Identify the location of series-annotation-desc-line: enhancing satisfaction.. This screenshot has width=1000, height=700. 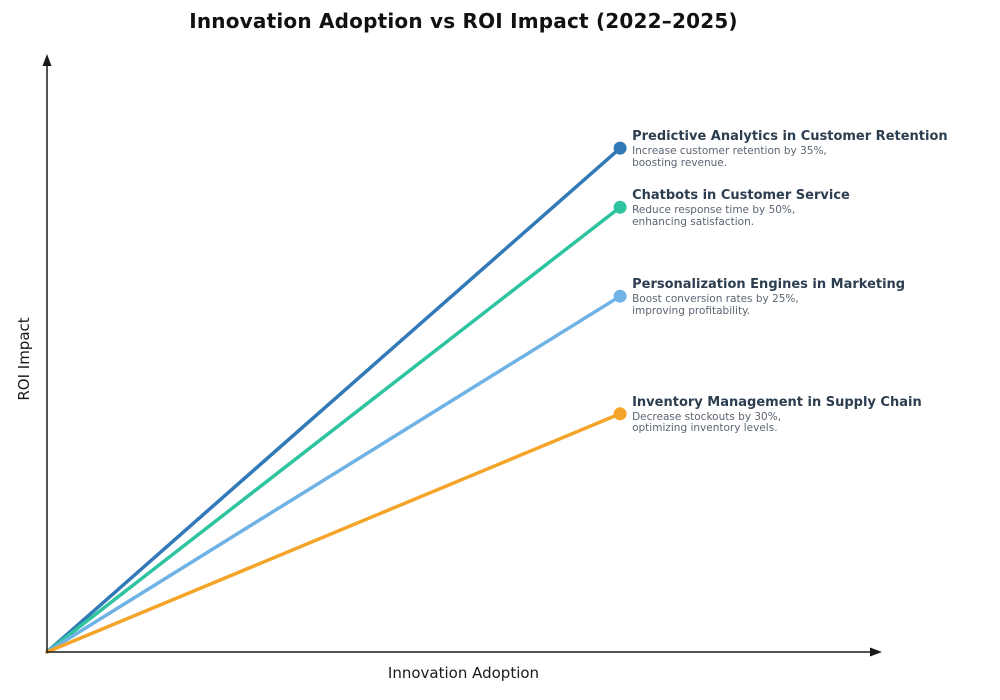
(693, 221).